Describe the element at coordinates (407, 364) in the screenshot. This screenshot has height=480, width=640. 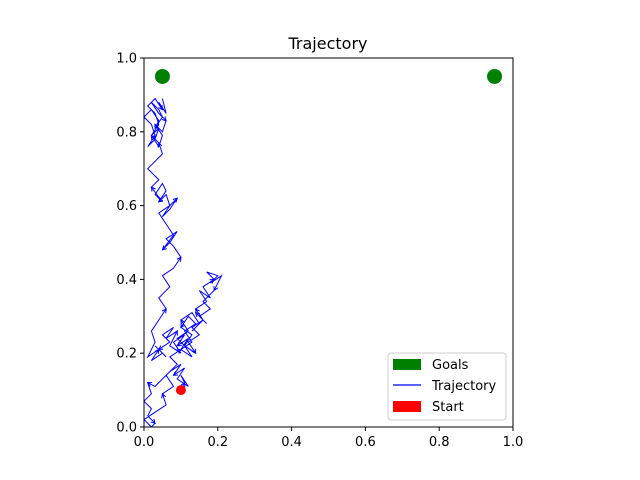
I see `legend-goals-swatch` at that location.